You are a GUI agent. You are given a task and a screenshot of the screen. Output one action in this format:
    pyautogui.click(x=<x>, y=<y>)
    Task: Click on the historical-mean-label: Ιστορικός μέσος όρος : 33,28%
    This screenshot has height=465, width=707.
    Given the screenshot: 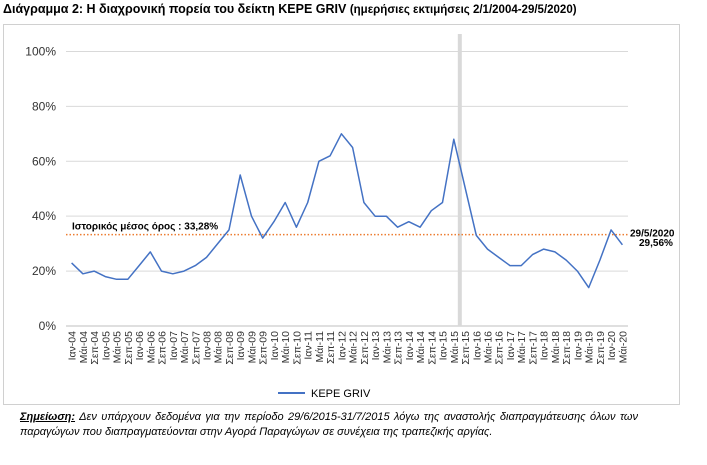 What is the action you would take?
    pyautogui.click(x=145, y=227)
    